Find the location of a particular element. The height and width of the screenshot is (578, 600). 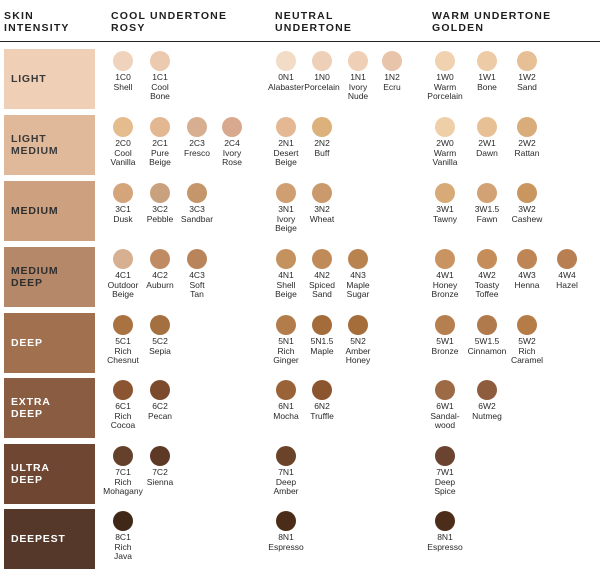

shade-code: 5N1 is located at coordinates (286, 341).